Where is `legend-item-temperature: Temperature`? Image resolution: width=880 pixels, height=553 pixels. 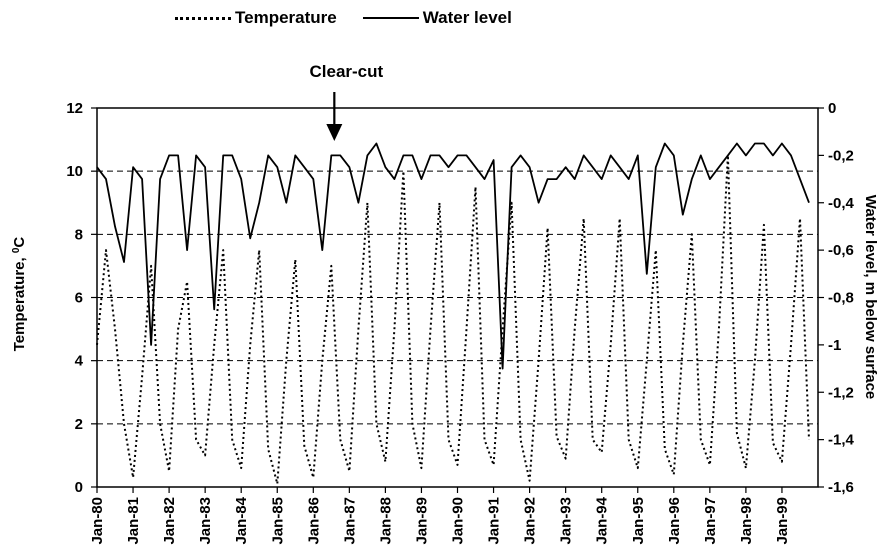
legend-item-temperature: Temperature is located at coordinates (256, 18).